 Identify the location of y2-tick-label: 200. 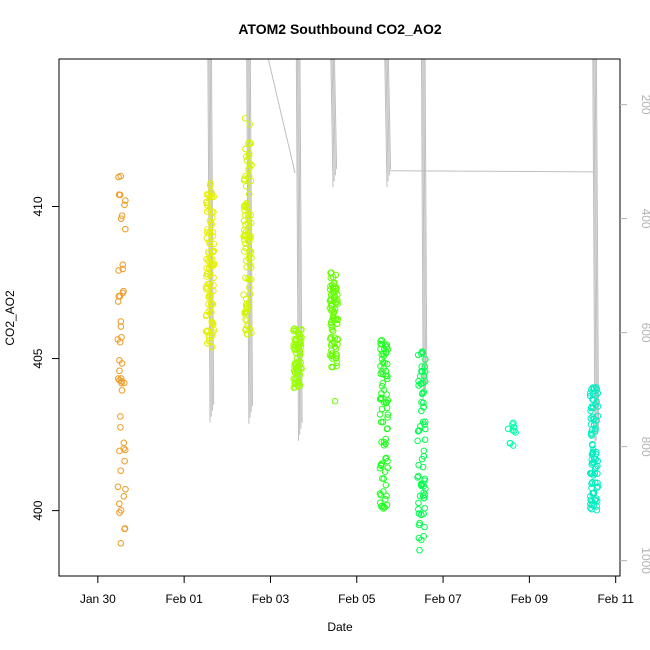
(644, 105).